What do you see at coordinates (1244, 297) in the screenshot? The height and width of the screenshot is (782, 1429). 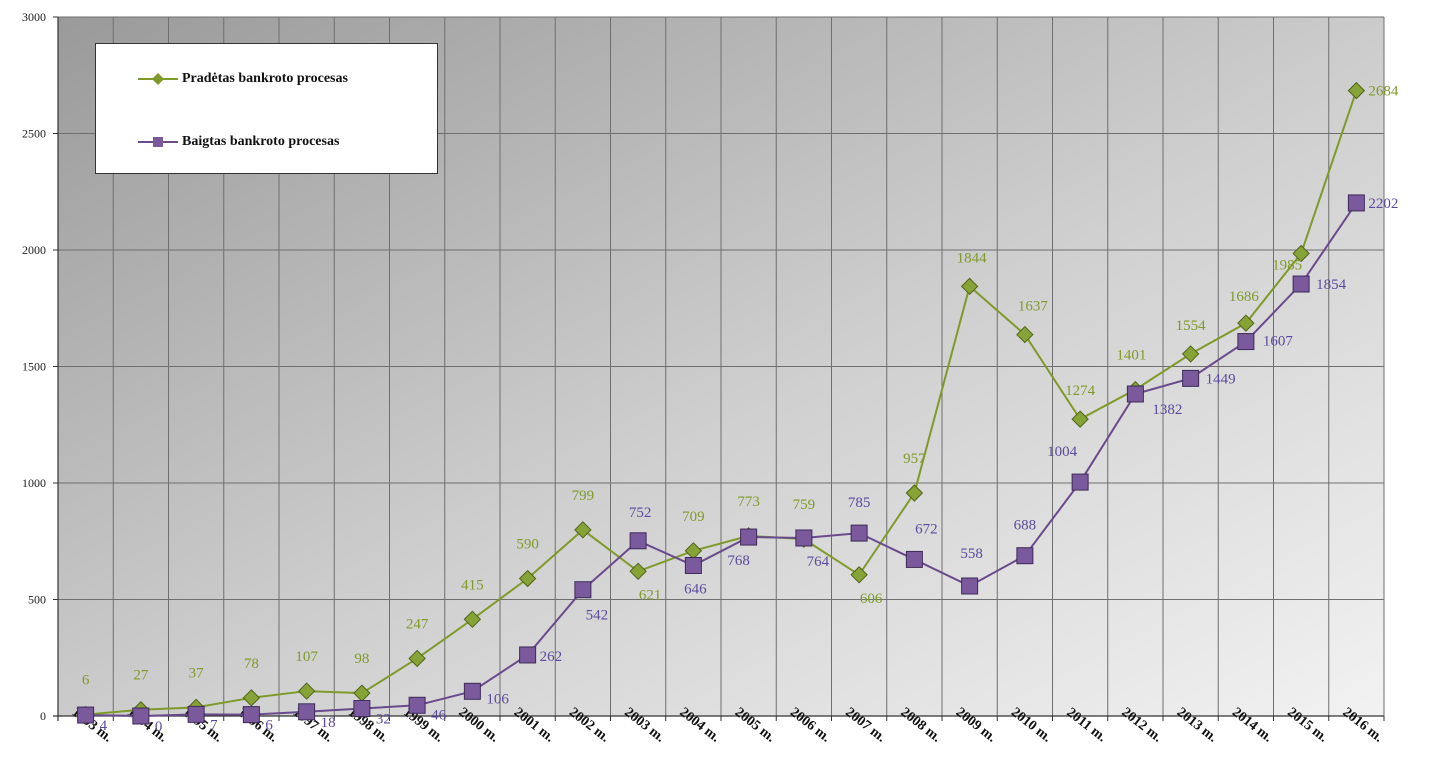 I see `data-label: 1686` at bounding box center [1244, 297].